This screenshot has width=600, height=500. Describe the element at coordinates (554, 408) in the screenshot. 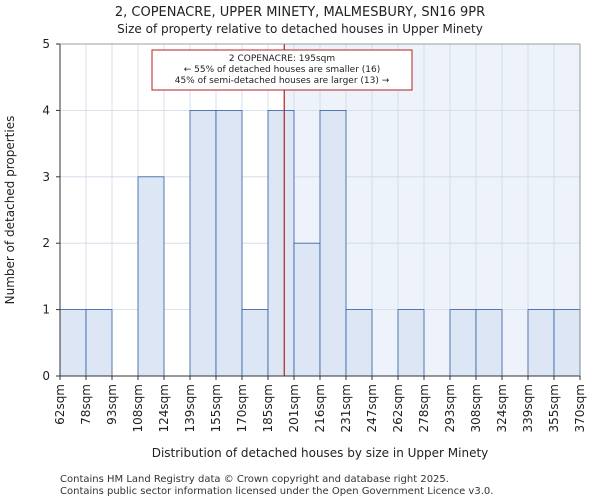

I see `x-tick-label: 355sqm` at that location.